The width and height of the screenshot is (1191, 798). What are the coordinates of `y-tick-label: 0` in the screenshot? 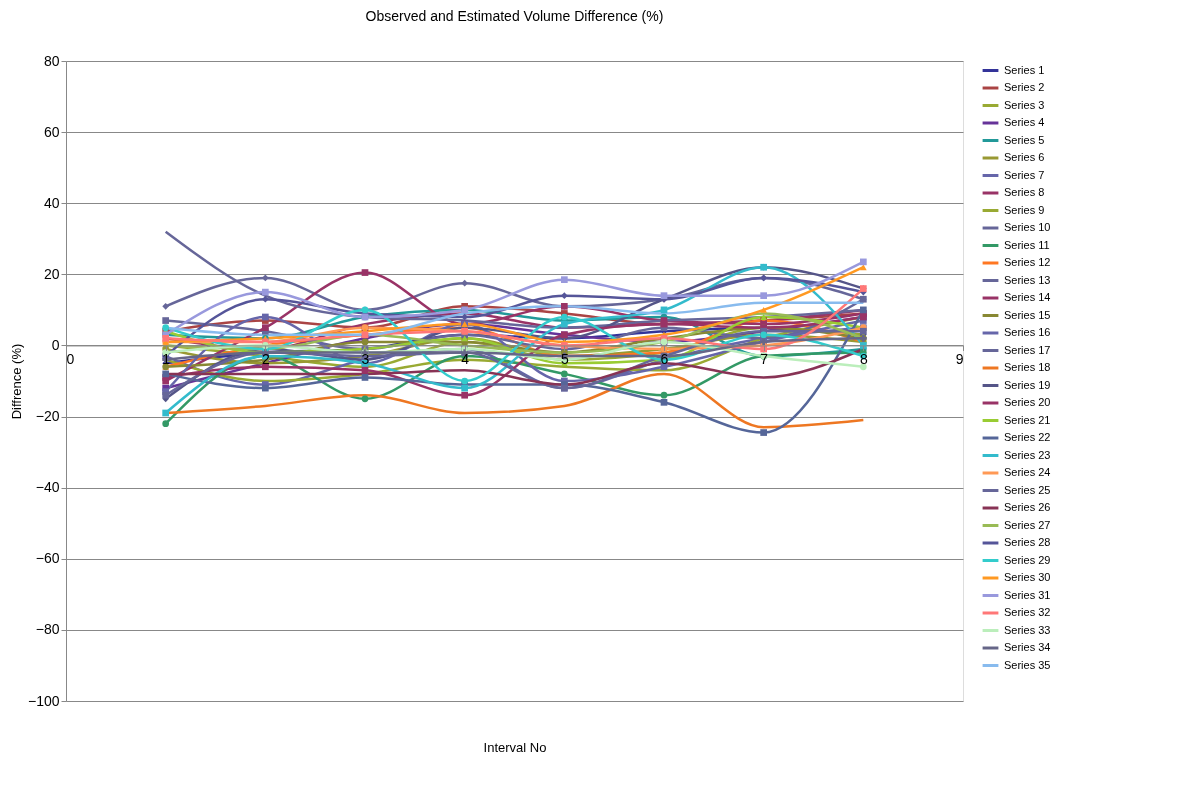 It's located at (55, 344).